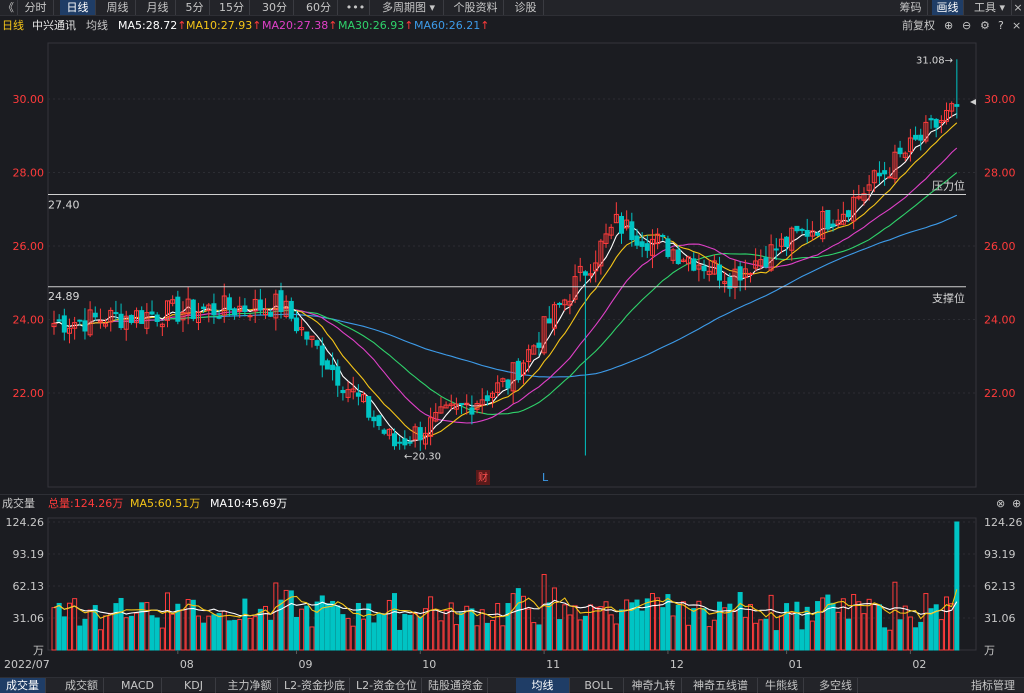 The width and height of the screenshot is (1024, 693). What do you see at coordinates (1018, 7) in the screenshot?
I see `close-icon: ×` at bounding box center [1018, 7].